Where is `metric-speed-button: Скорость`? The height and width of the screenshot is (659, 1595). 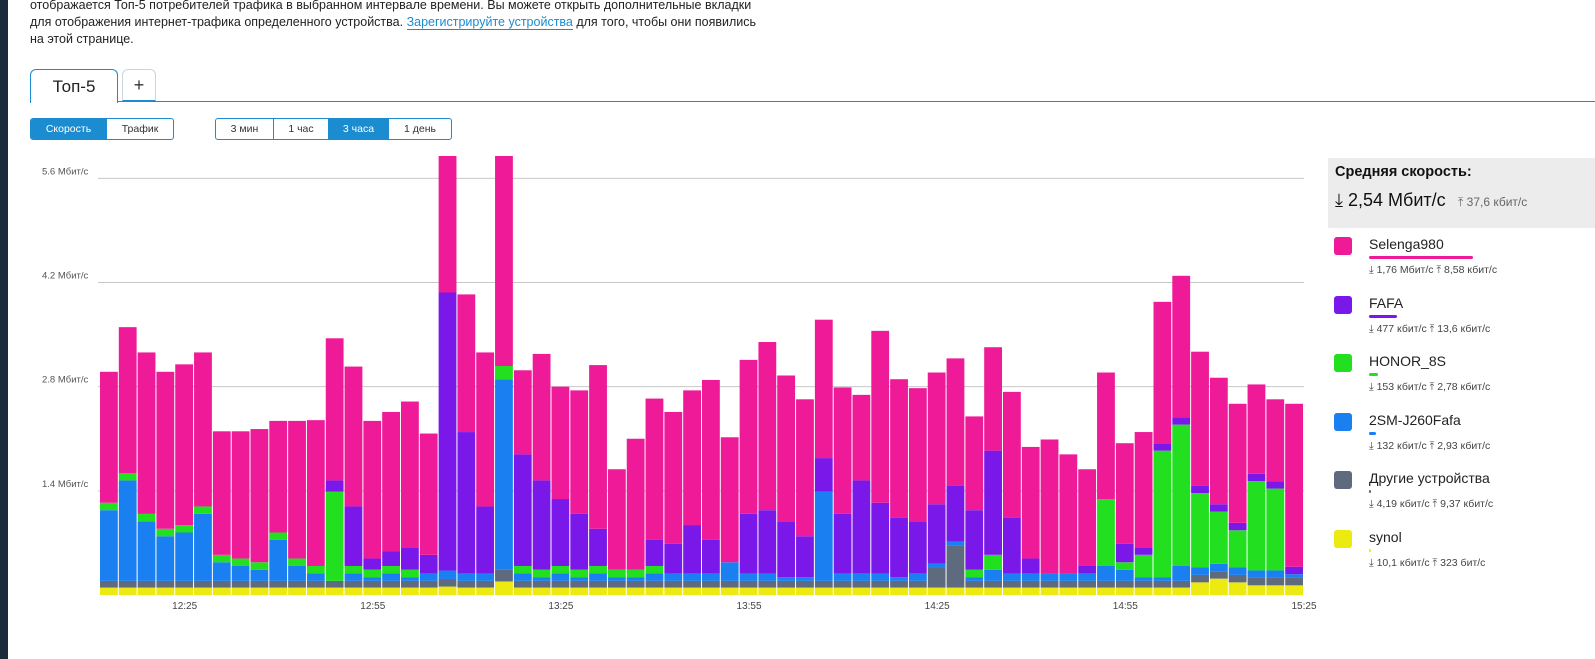
metric-speed-button: Скорость is located at coordinates (69, 129).